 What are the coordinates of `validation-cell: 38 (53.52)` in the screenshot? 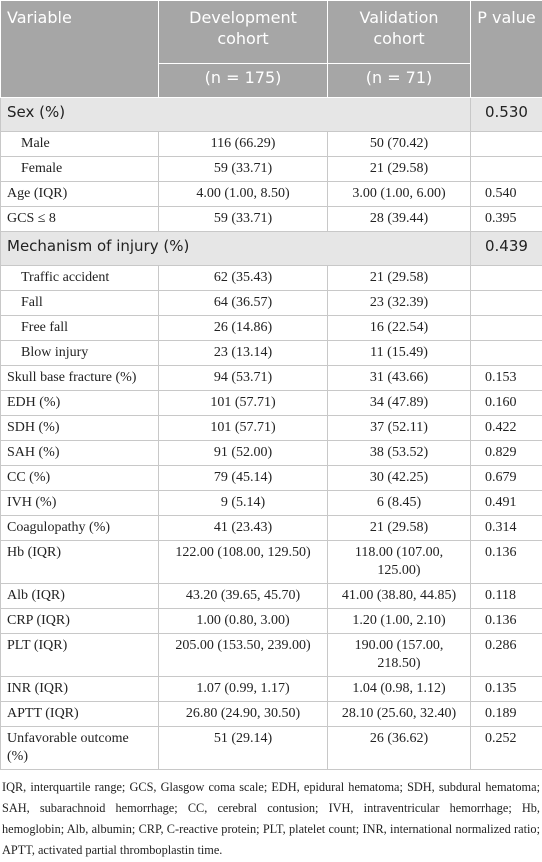 It's located at (399, 453).